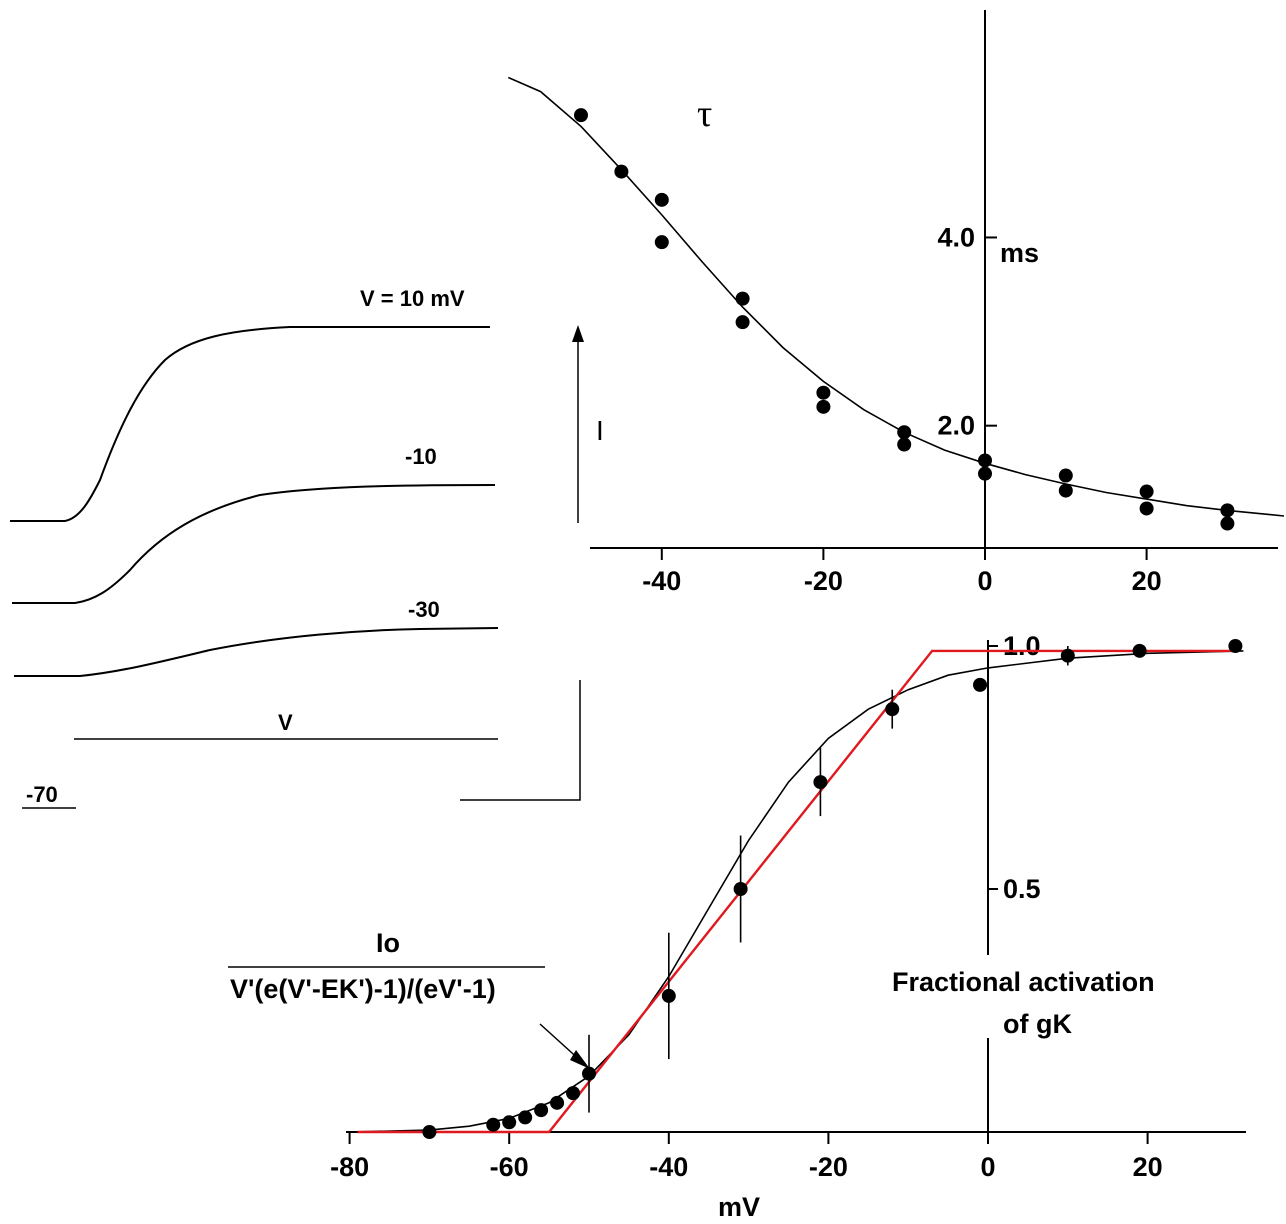 Image resolution: width=1286 pixels, height=1224 pixels. What do you see at coordinates (828, 879) in the screenshot?
I see `activation-error-bars` at bounding box center [828, 879].